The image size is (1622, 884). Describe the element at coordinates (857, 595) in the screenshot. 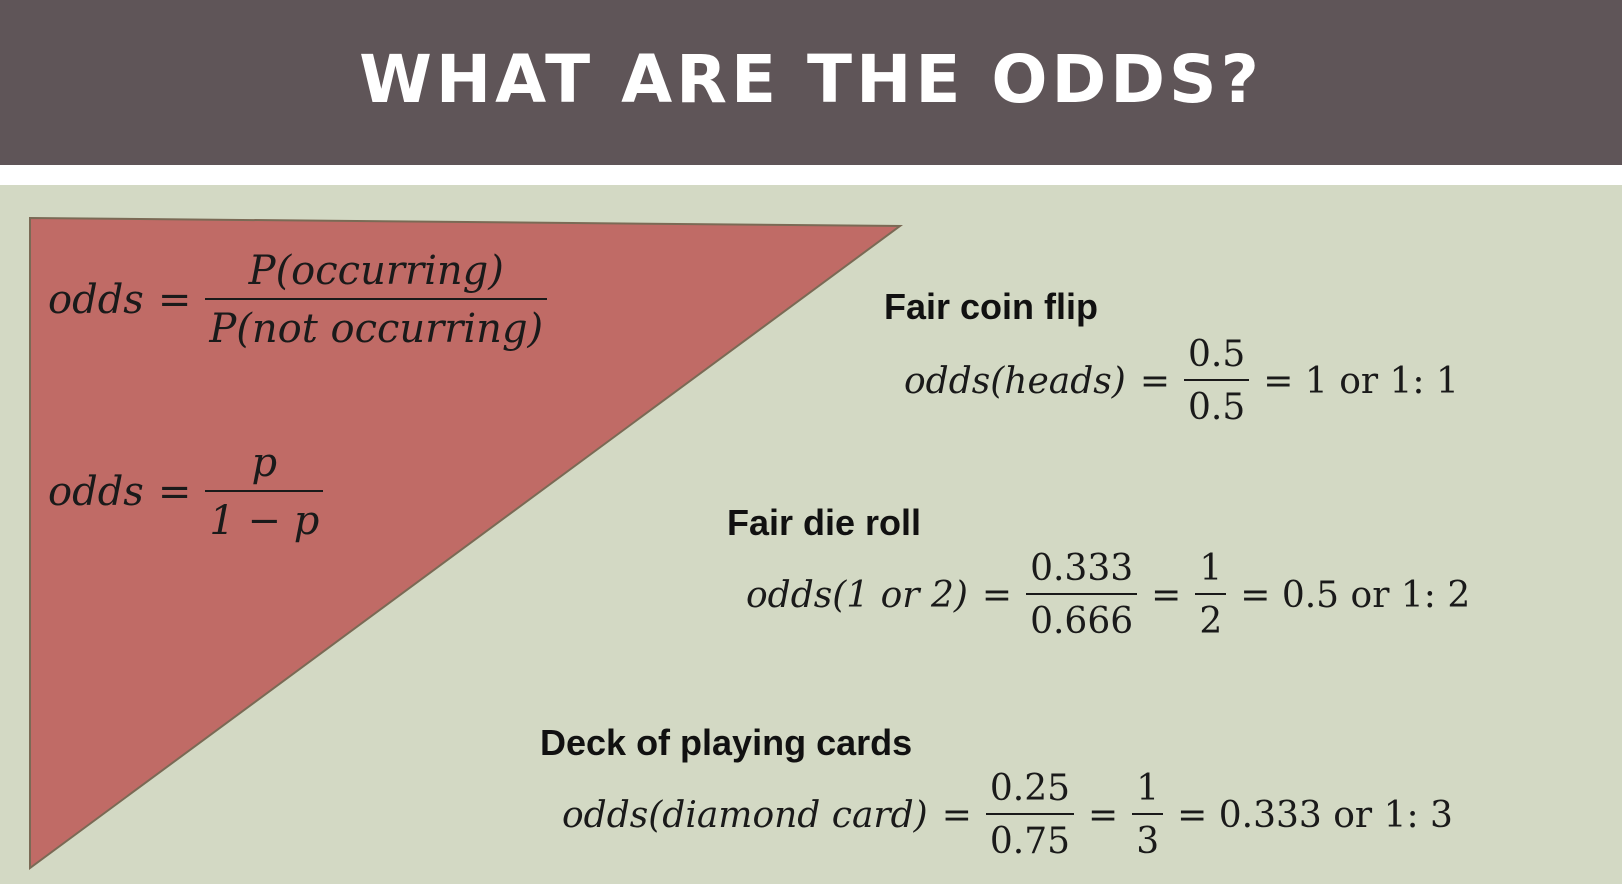

I see `formula-die-lhs: odds(1 or 2)` at that location.